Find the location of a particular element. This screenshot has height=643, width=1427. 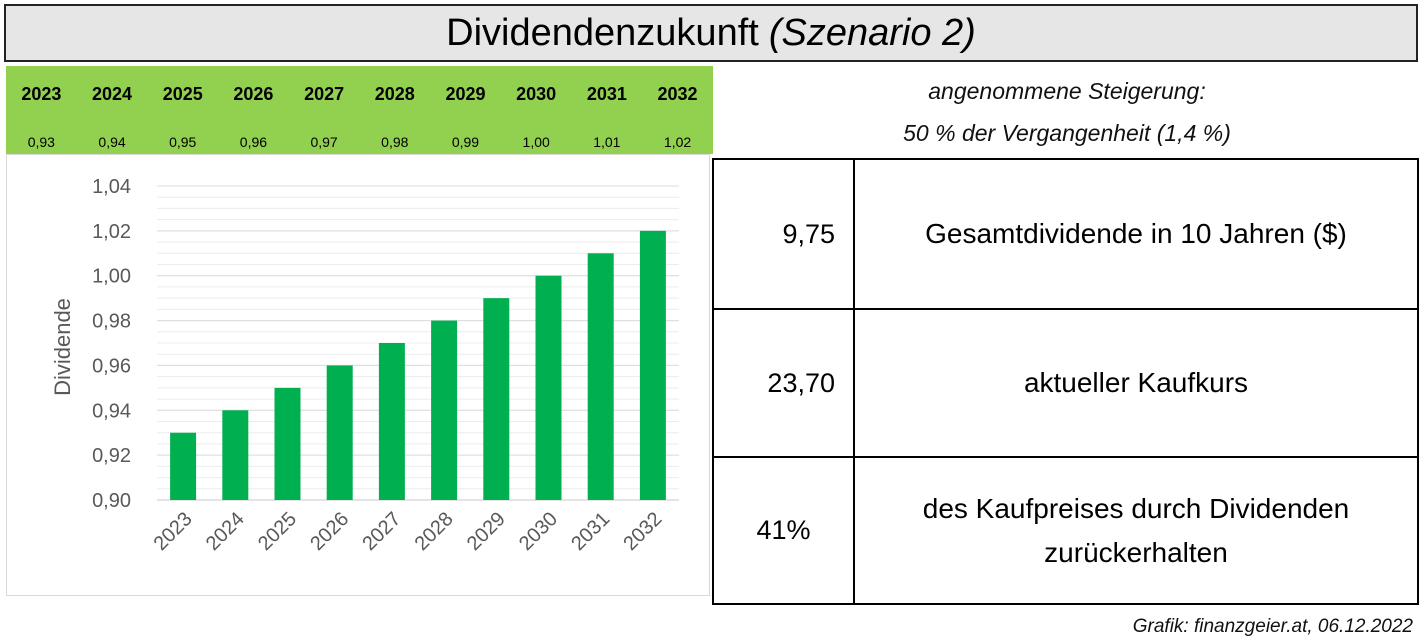

summary-row-purchase-price: 23,70 aktueller Kaufkurs is located at coordinates (1065, 382).